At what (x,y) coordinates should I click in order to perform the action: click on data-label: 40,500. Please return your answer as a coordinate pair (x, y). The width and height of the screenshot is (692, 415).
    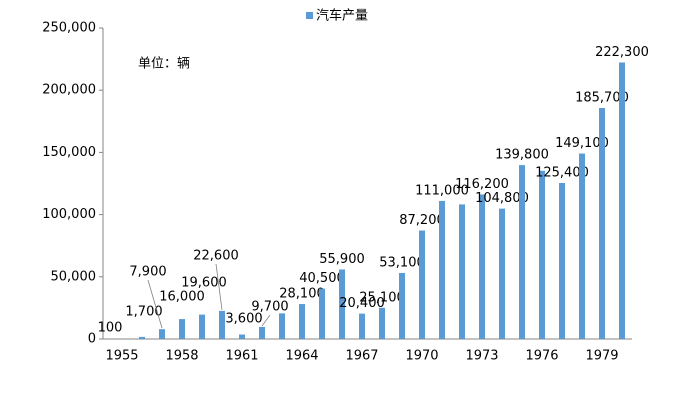
    Looking at the image, I should click on (322, 278).